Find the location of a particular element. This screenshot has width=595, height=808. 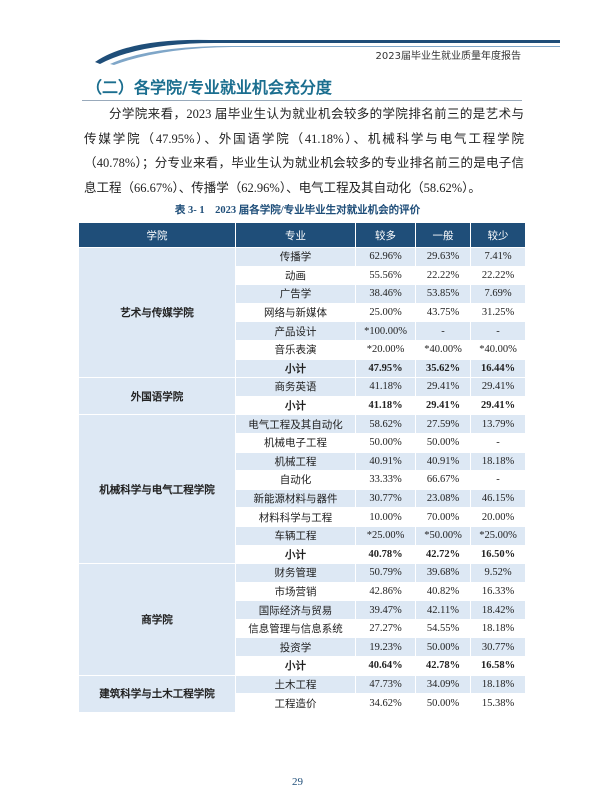

value-cell: 34.09% is located at coordinates (443, 684).